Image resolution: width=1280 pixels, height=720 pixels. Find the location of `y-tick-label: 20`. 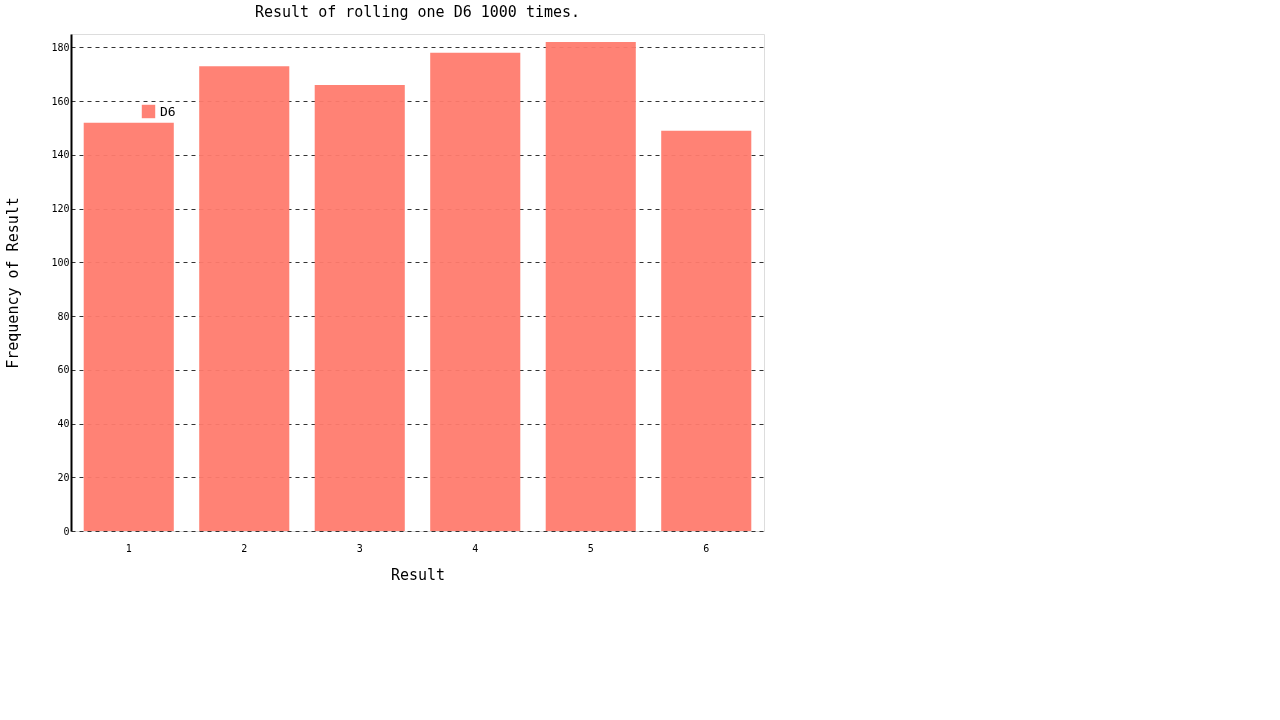

y-tick-label: 20 is located at coordinates (63, 477).